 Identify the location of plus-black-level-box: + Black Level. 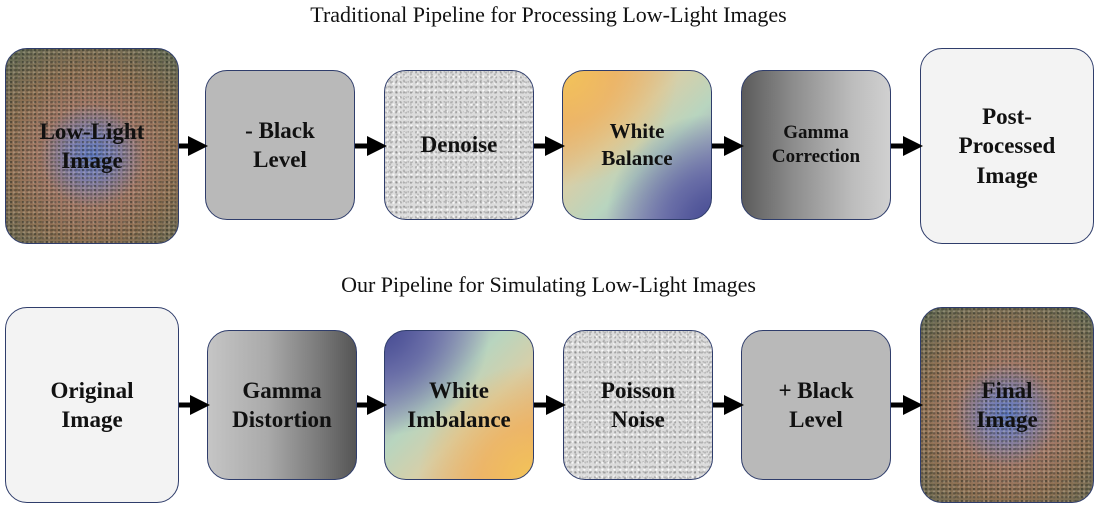
(816, 405).